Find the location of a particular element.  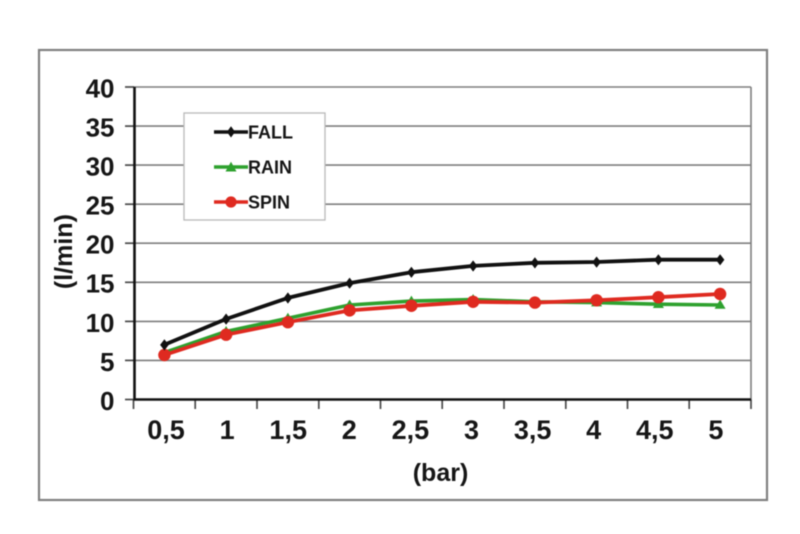

svg-text: 15 is located at coordinates (100, 284).